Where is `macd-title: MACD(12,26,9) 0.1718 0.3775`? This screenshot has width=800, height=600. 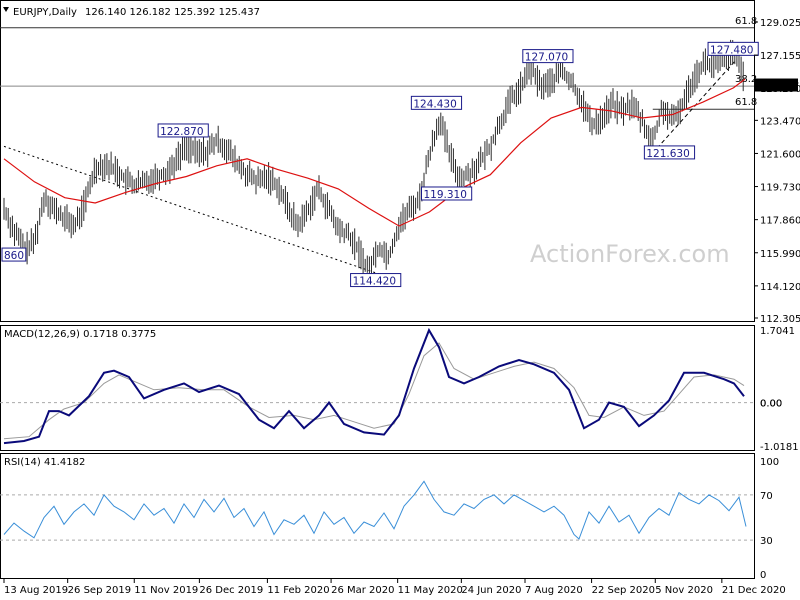
macd-title: MACD(12,26,9) 0.1718 0.3775 is located at coordinates (80, 334).